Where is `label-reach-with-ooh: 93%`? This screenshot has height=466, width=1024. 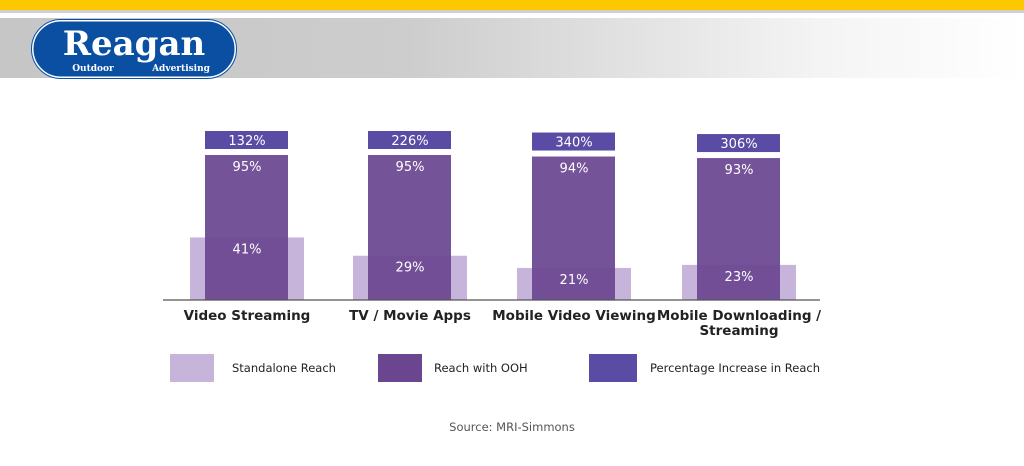
label-reach-with-ooh: 93% is located at coordinates (739, 170).